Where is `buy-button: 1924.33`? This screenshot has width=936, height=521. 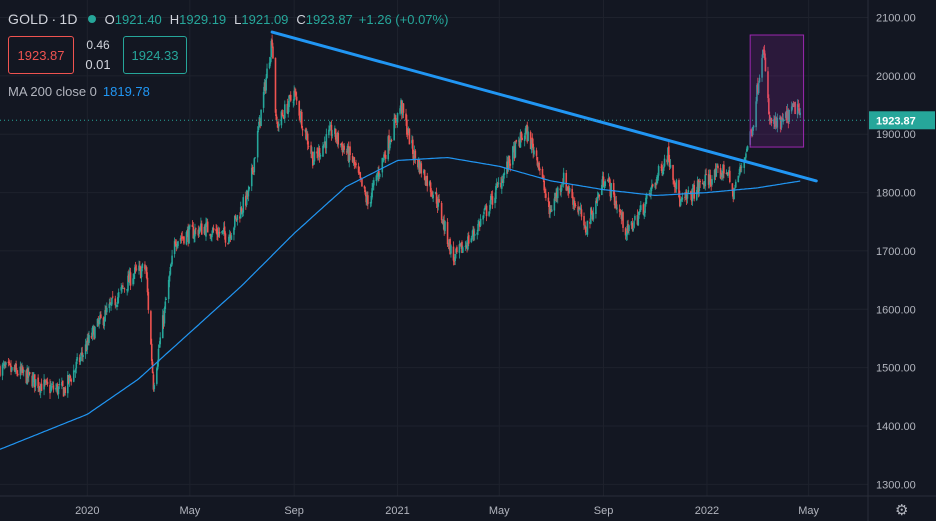
buy-button: 1924.33 is located at coordinates (155, 55).